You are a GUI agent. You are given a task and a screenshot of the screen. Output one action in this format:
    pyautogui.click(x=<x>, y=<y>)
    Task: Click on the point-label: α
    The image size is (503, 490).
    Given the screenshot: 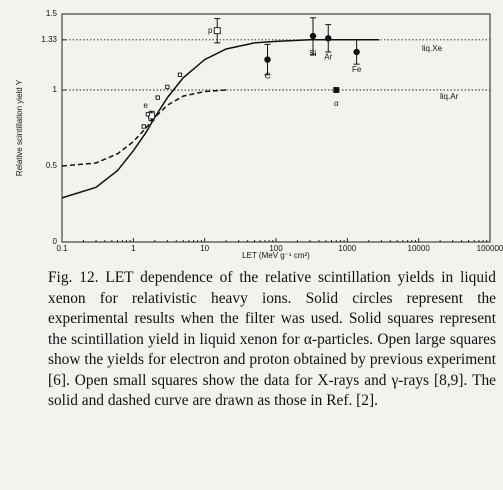 What is the action you would take?
    pyautogui.click(x=336, y=103)
    